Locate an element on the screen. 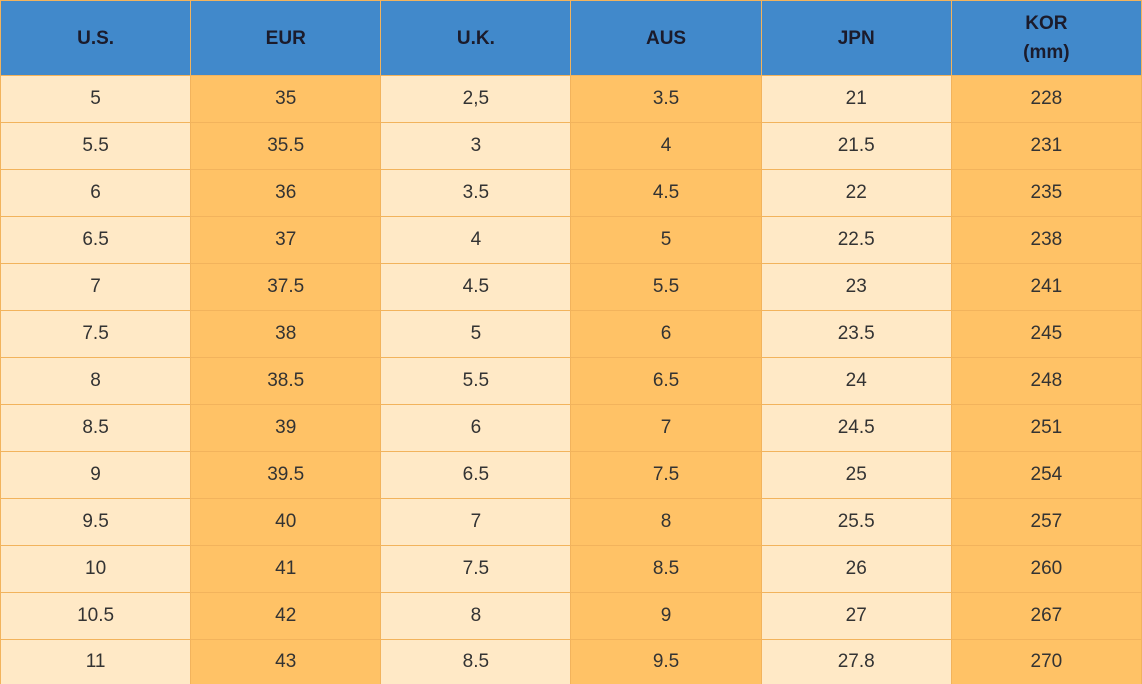  table-cell: 42 is located at coordinates (286, 616).